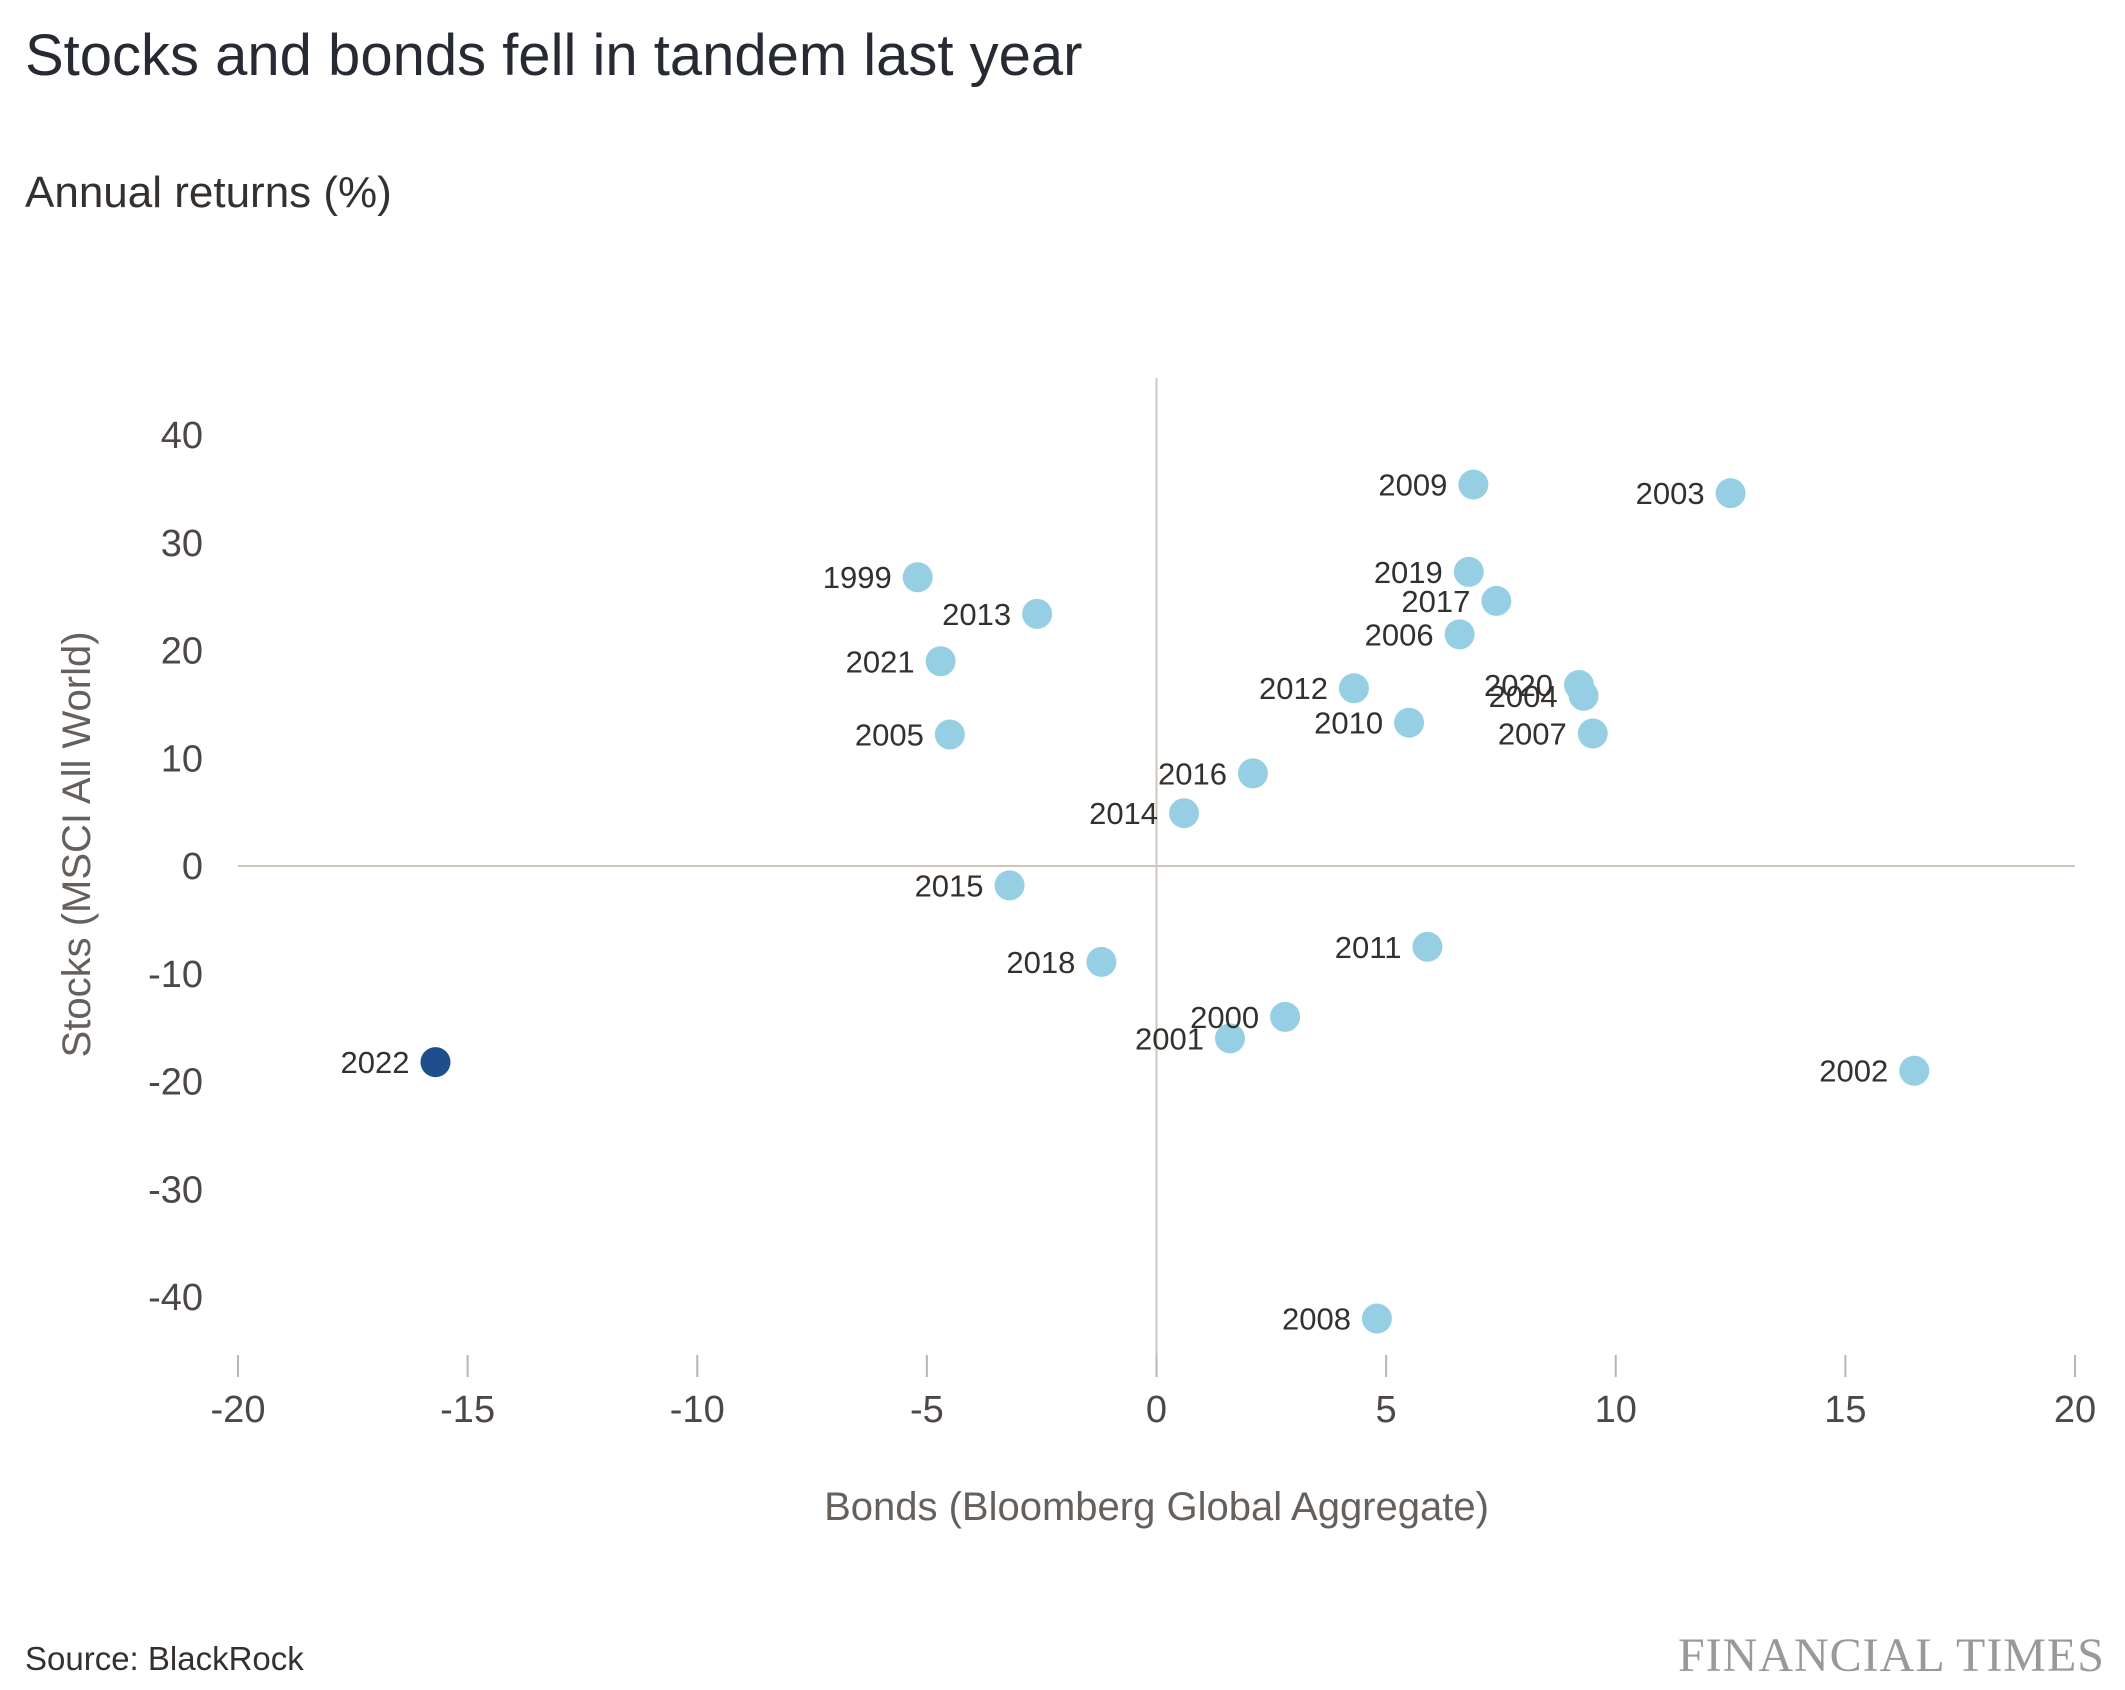  I want to click on point-2009, so click(1473, 484).